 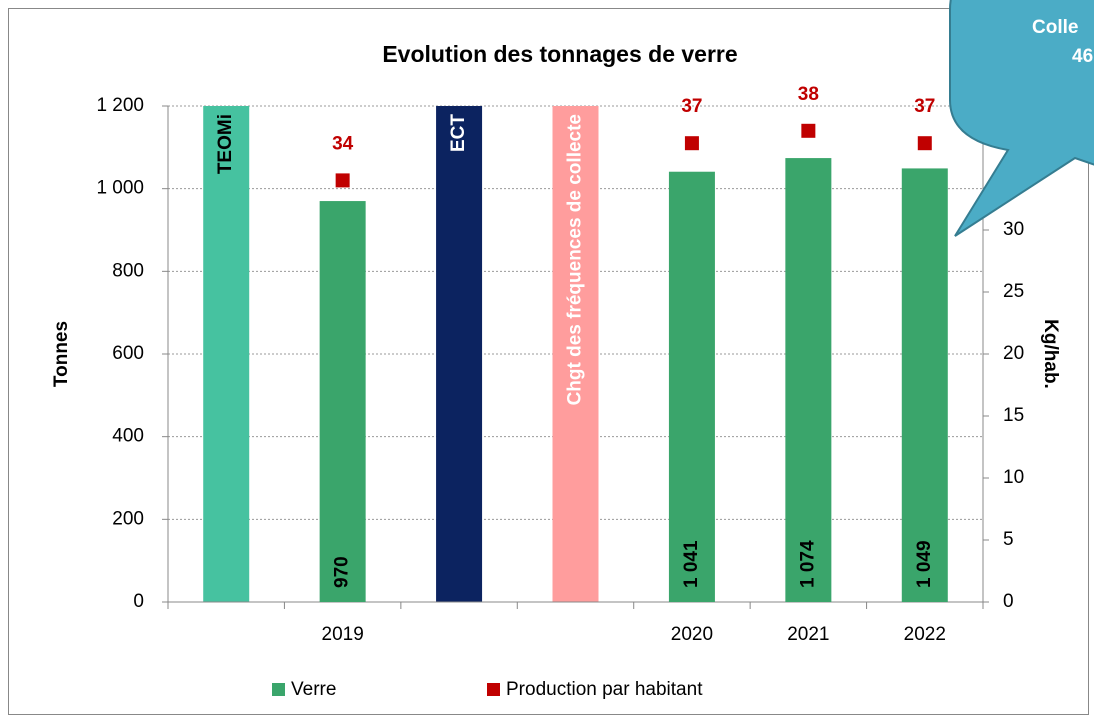 I want to click on event-label: ECT, so click(x=458, y=133).